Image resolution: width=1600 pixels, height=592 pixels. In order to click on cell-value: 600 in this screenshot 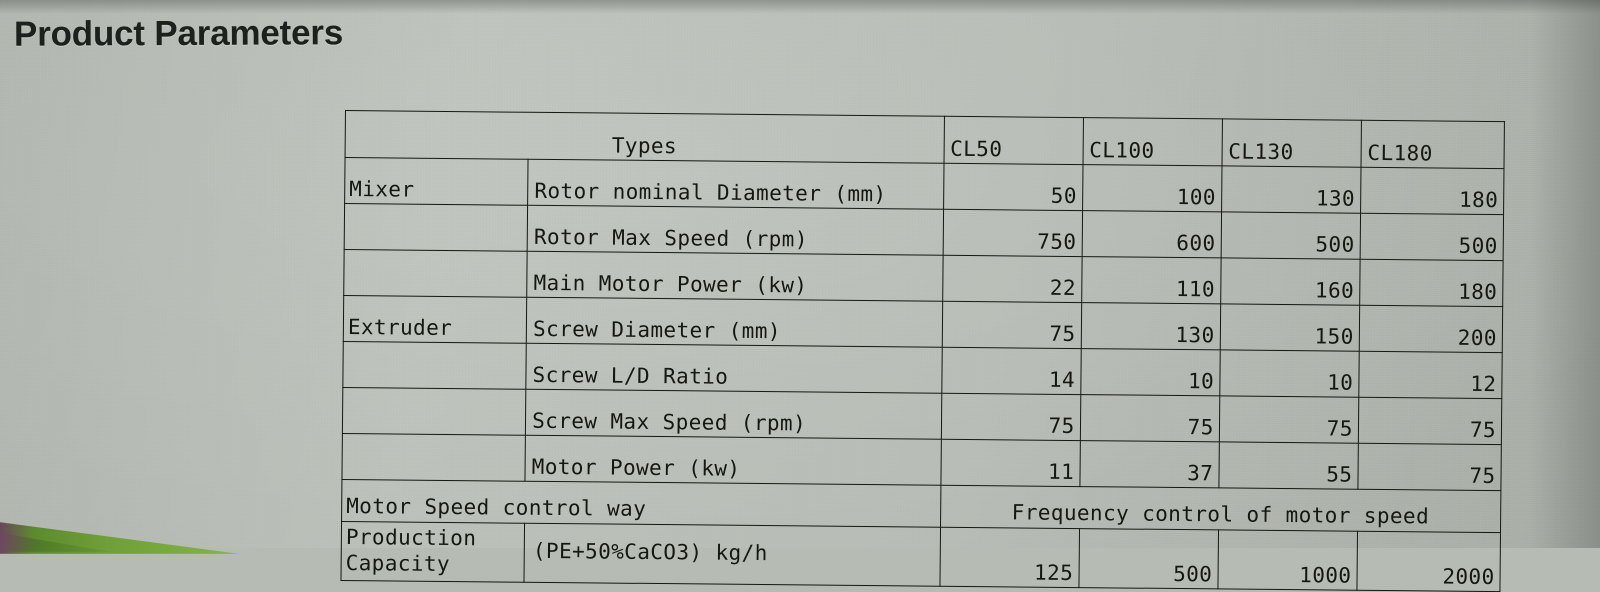, I will do `click(1151, 234)`.